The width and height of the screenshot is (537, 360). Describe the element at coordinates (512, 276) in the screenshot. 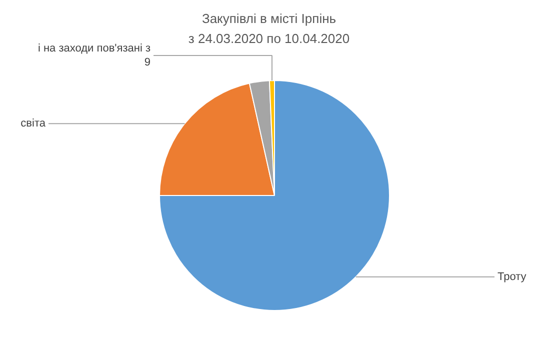

I see `slice-label: Троту` at that location.